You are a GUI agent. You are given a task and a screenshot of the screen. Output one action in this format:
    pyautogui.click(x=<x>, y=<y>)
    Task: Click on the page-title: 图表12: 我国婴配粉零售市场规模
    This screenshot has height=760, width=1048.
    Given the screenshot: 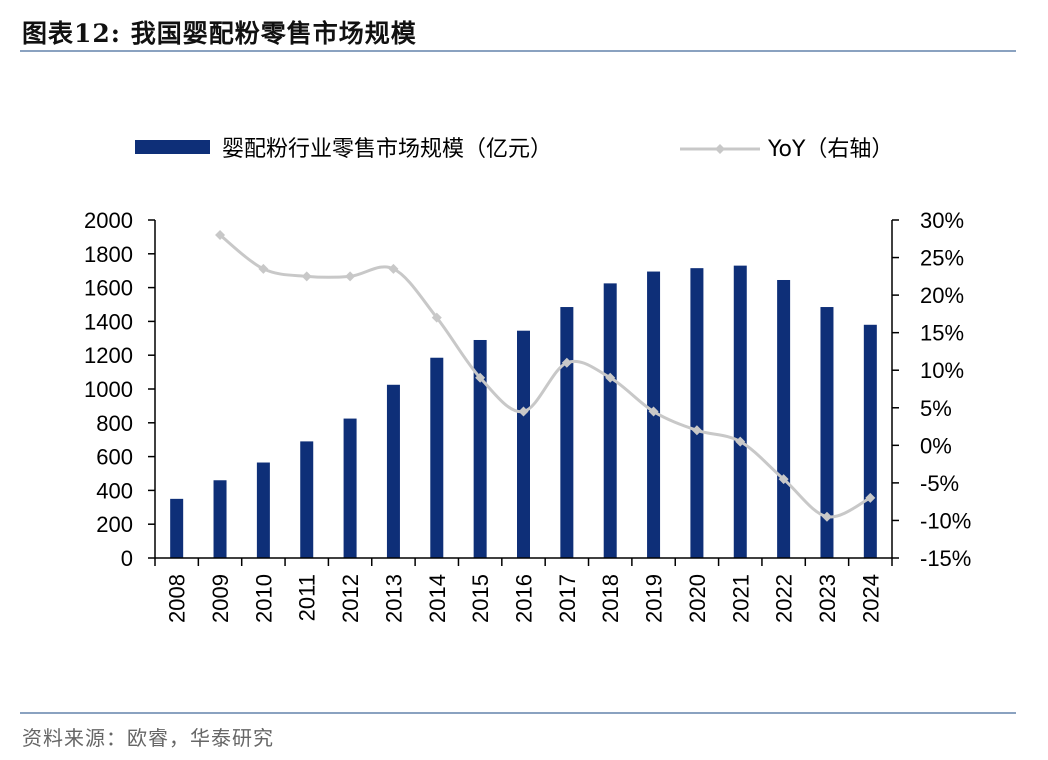 What is the action you would take?
    pyautogui.click(x=219, y=33)
    